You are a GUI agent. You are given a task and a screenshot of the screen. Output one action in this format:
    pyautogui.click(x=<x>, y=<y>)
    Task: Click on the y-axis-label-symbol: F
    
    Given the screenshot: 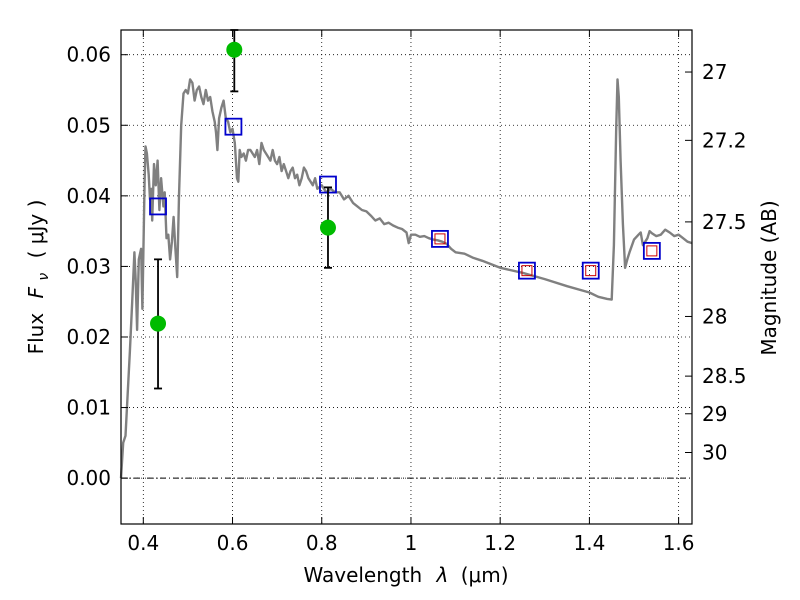 What is the action you would take?
    pyautogui.click(x=36, y=292)
    